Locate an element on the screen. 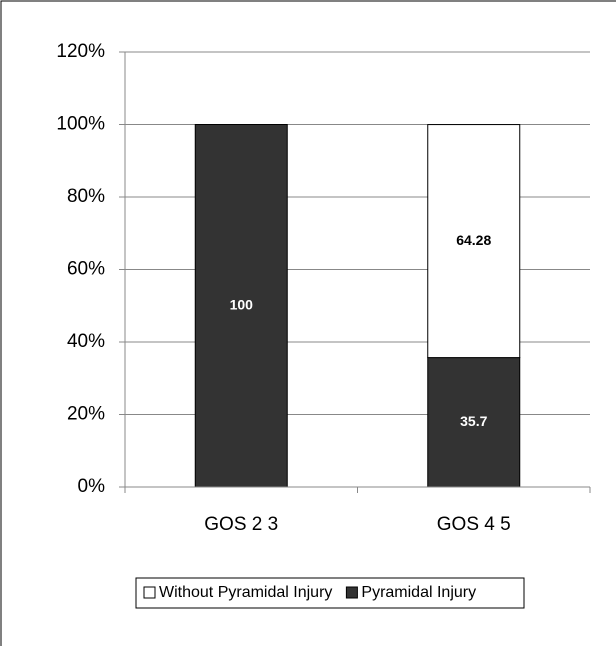 The width and height of the screenshot is (616, 646). data-label: 100 is located at coordinates (242, 304).